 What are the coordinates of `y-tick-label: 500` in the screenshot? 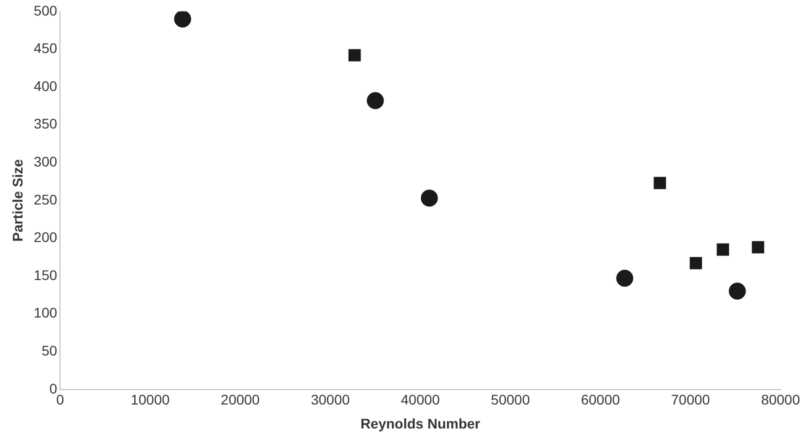 It's located at (46, 10).